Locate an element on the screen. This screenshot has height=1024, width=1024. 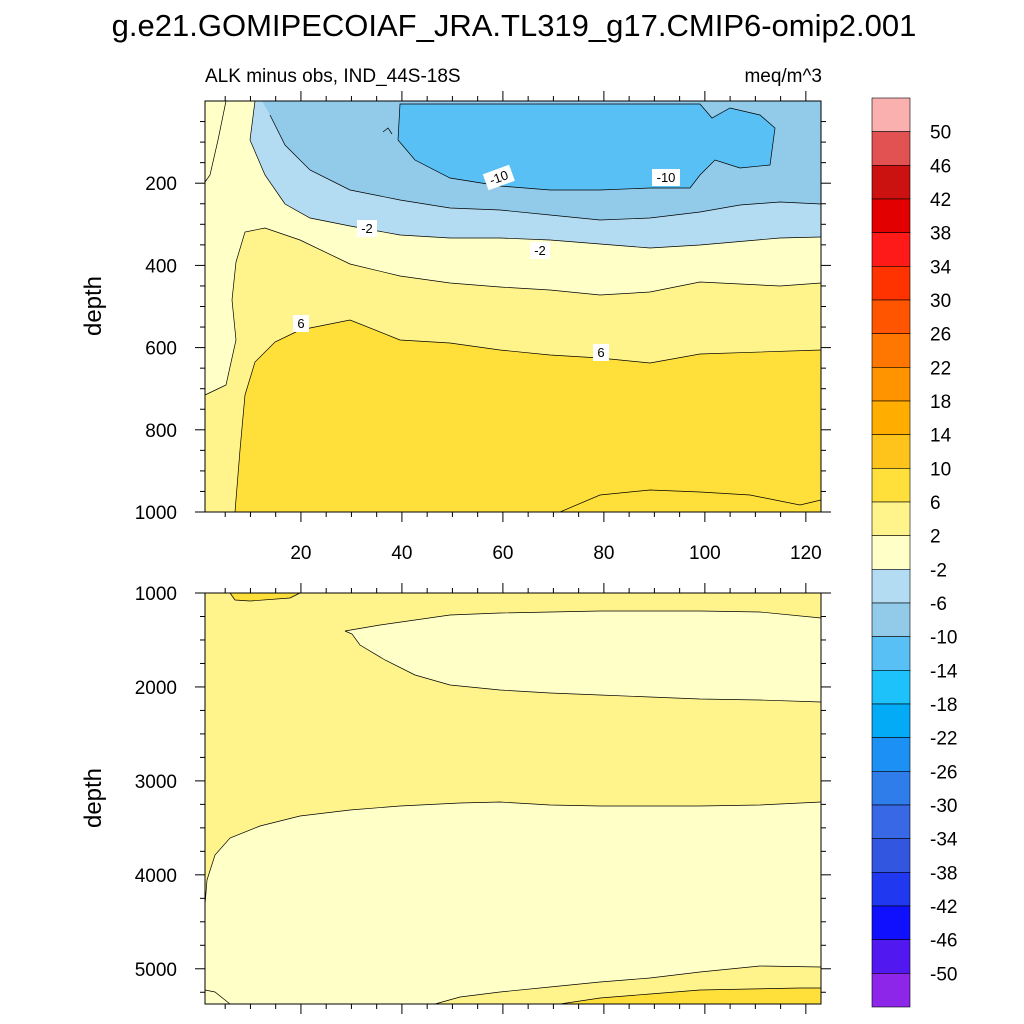
colorbar-tick-label: -42 is located at coordinates (943, 907).